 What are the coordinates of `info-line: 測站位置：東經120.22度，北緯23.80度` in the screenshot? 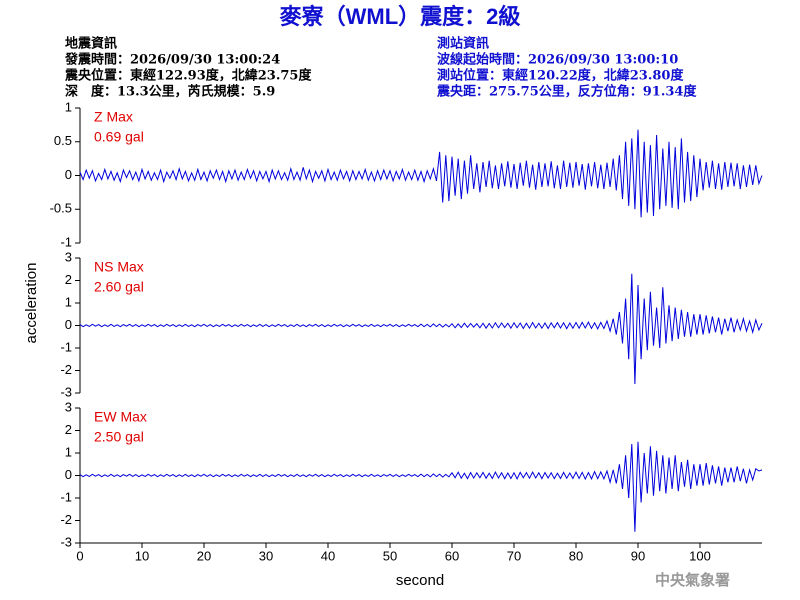 It's located at (560, 76).